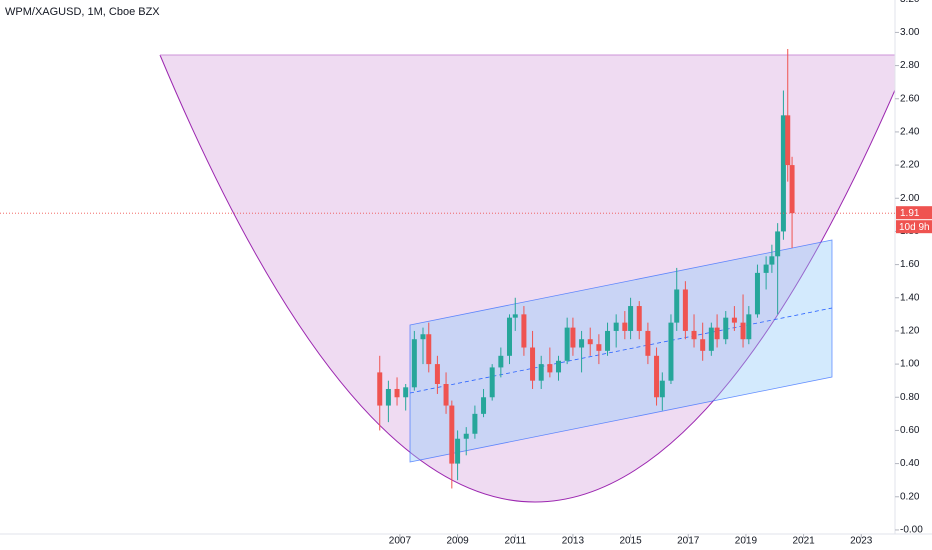  I want to click on y-tick-label: 3.00, so click(910, 32).